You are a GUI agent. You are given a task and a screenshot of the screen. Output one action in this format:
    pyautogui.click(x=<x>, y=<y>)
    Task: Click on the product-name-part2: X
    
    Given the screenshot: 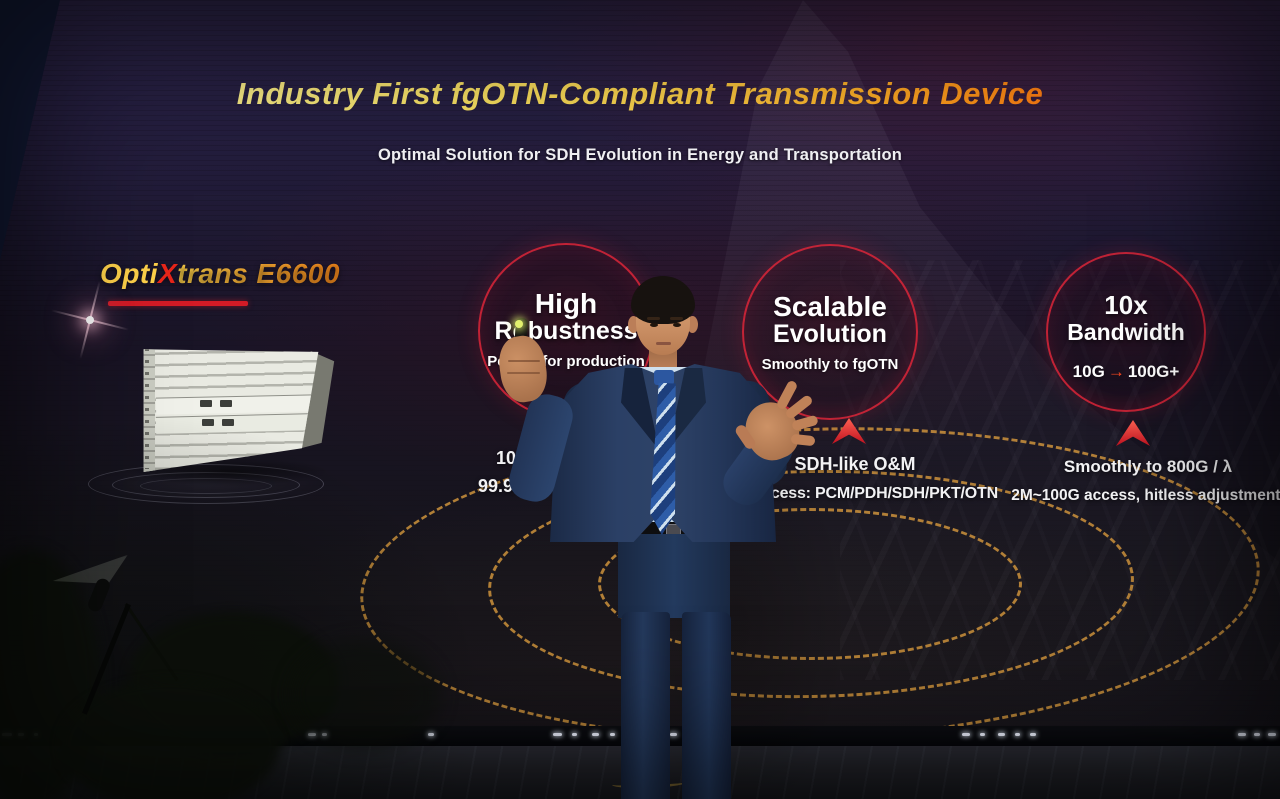 What is the action you would take?
    pyautogui.click(x=168, y=273)
    